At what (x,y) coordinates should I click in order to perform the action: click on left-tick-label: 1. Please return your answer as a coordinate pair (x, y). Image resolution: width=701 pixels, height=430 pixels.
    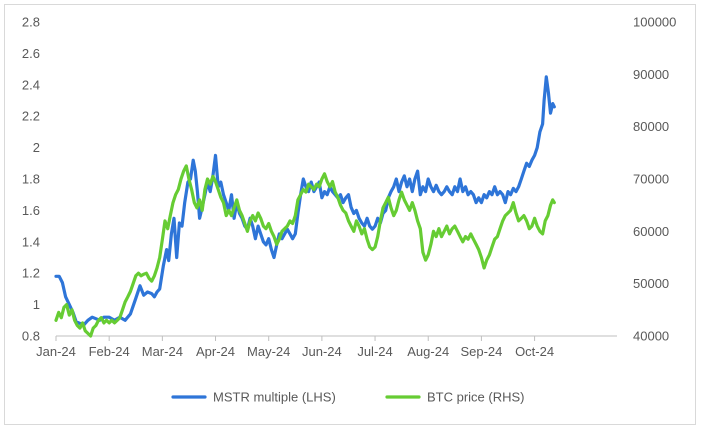
    Looking at the image, I should click on (36, 304).